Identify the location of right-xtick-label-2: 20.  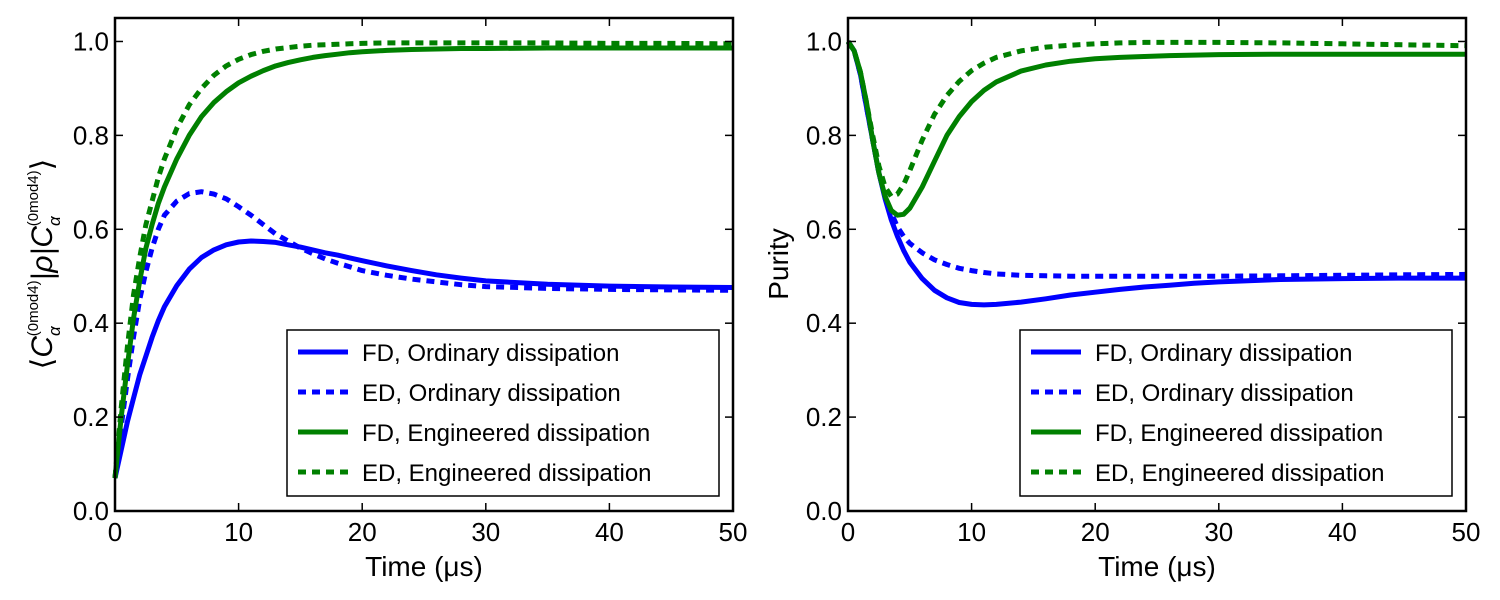
(1095, 532).